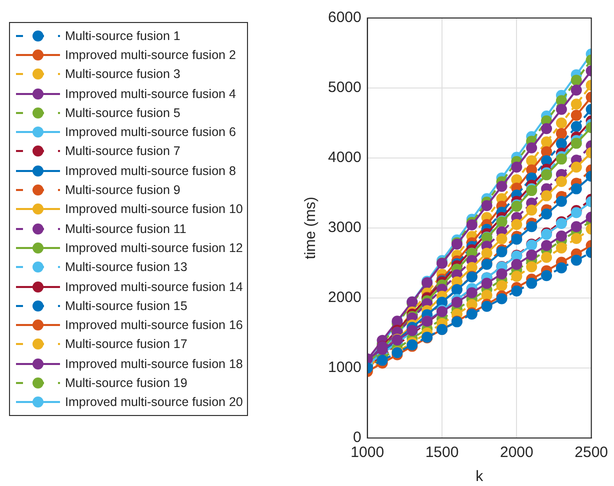 The image size is (614, 486). What do you see at coordinates (154, 287) in the screenshot?
I see `legend-label: Improved multi-source fusion 14` at bounding box center [154, 287].